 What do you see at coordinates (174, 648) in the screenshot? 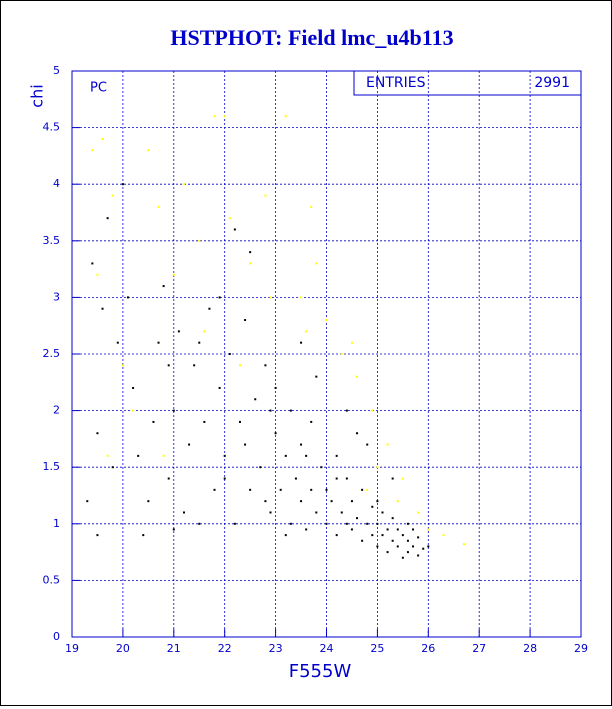
I see `x-tick-label: 21` at bounding box center [174, 648].